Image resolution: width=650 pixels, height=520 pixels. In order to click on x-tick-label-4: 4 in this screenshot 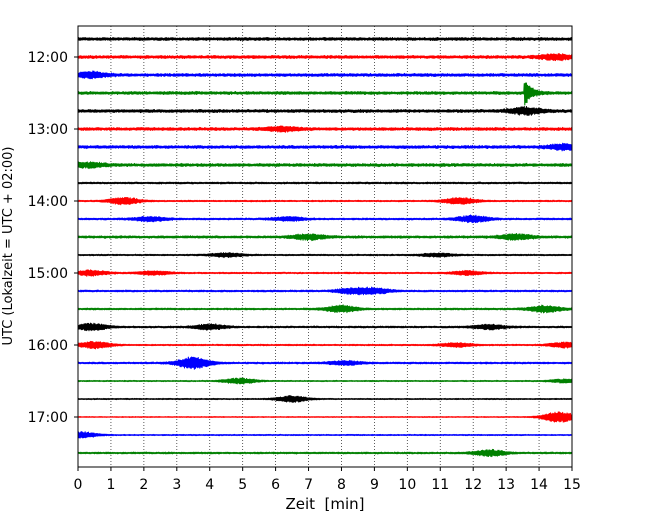, I will do `click(209, 485)`.